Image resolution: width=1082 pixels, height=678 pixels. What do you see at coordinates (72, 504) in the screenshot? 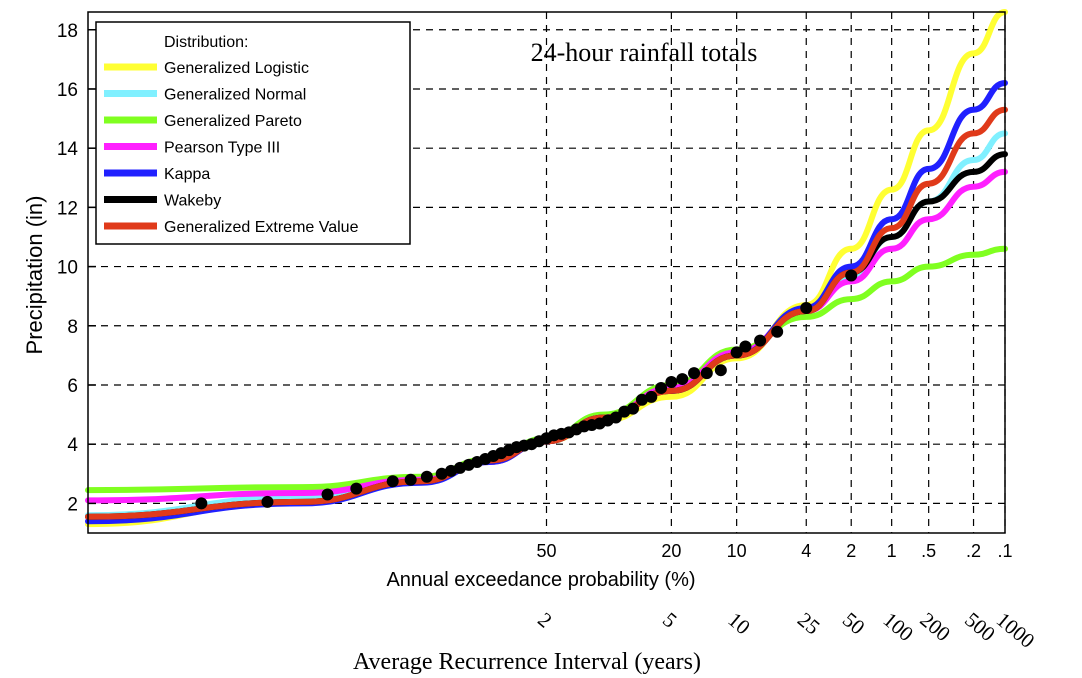
I see `y-tick-label: 2` at bounding box center [72, 504].